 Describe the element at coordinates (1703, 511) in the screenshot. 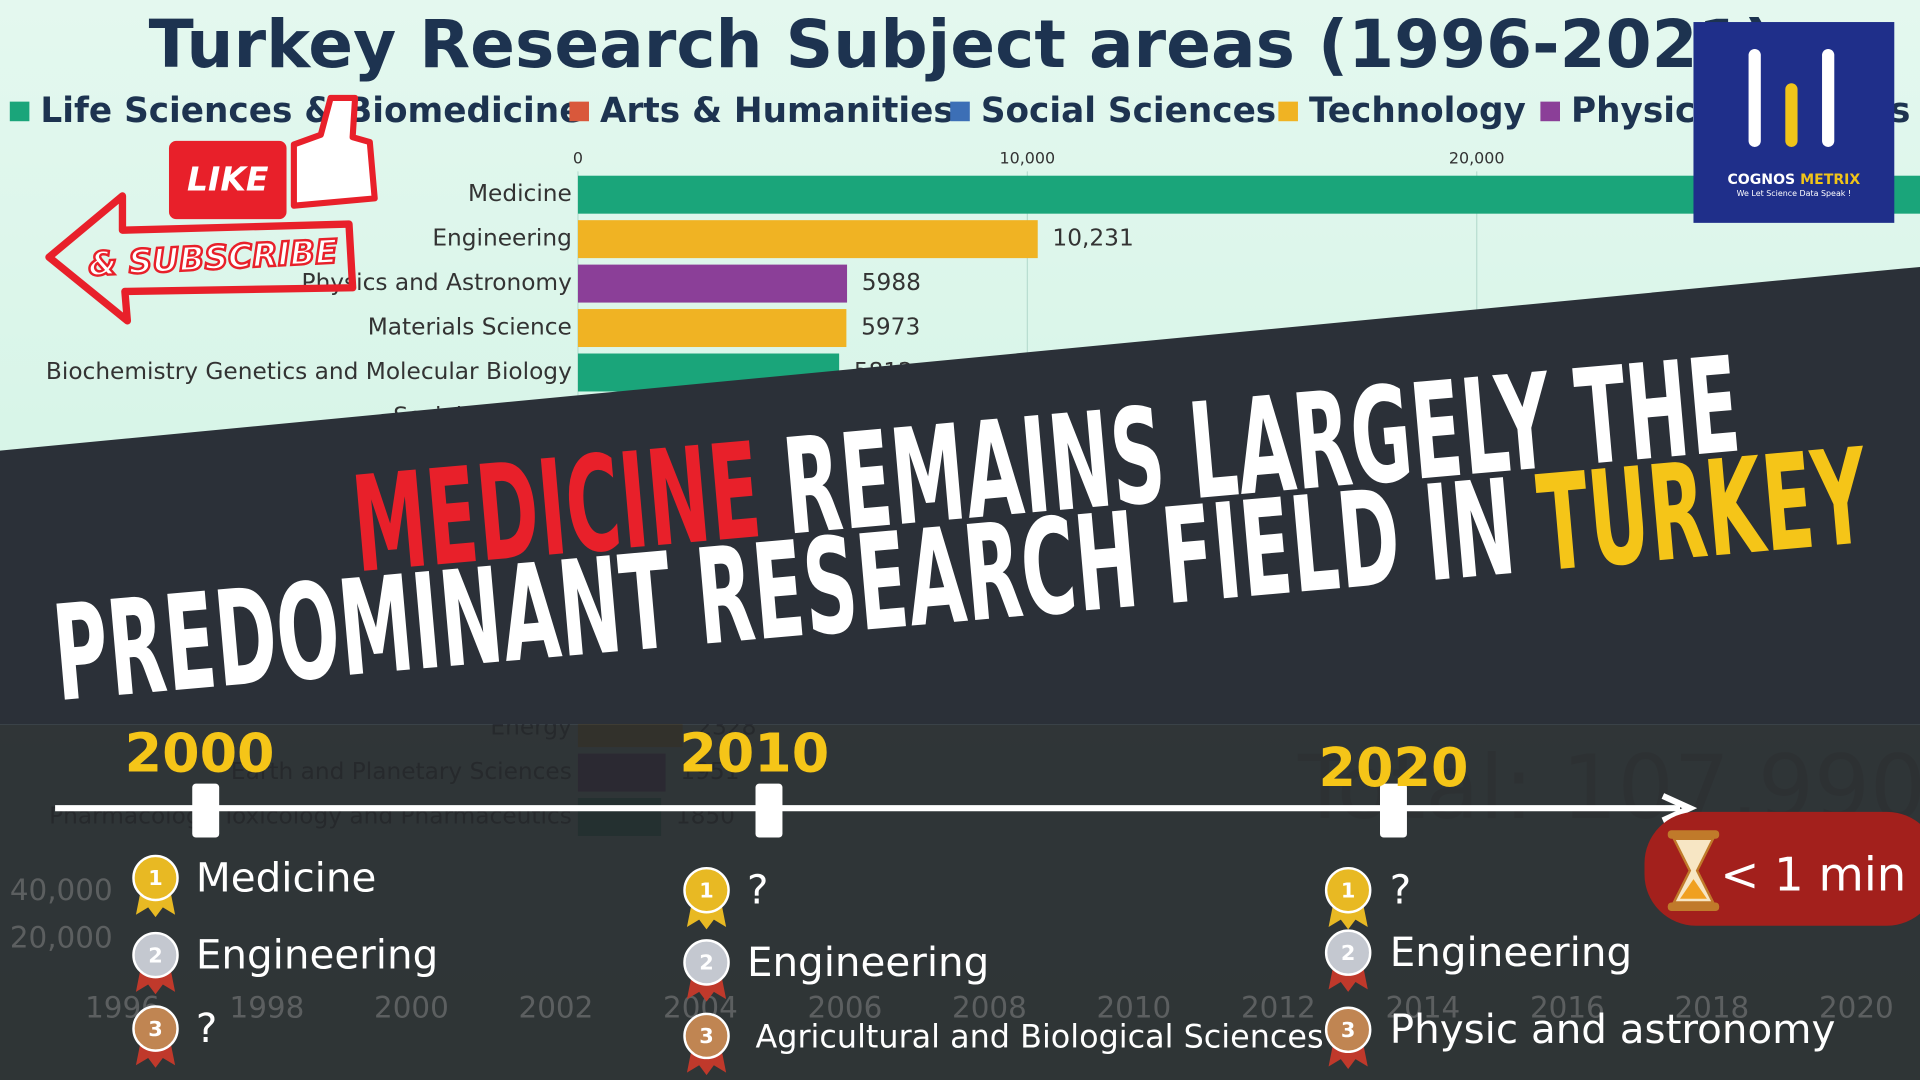

I see `headline-highlight: TURKEY` at that location.